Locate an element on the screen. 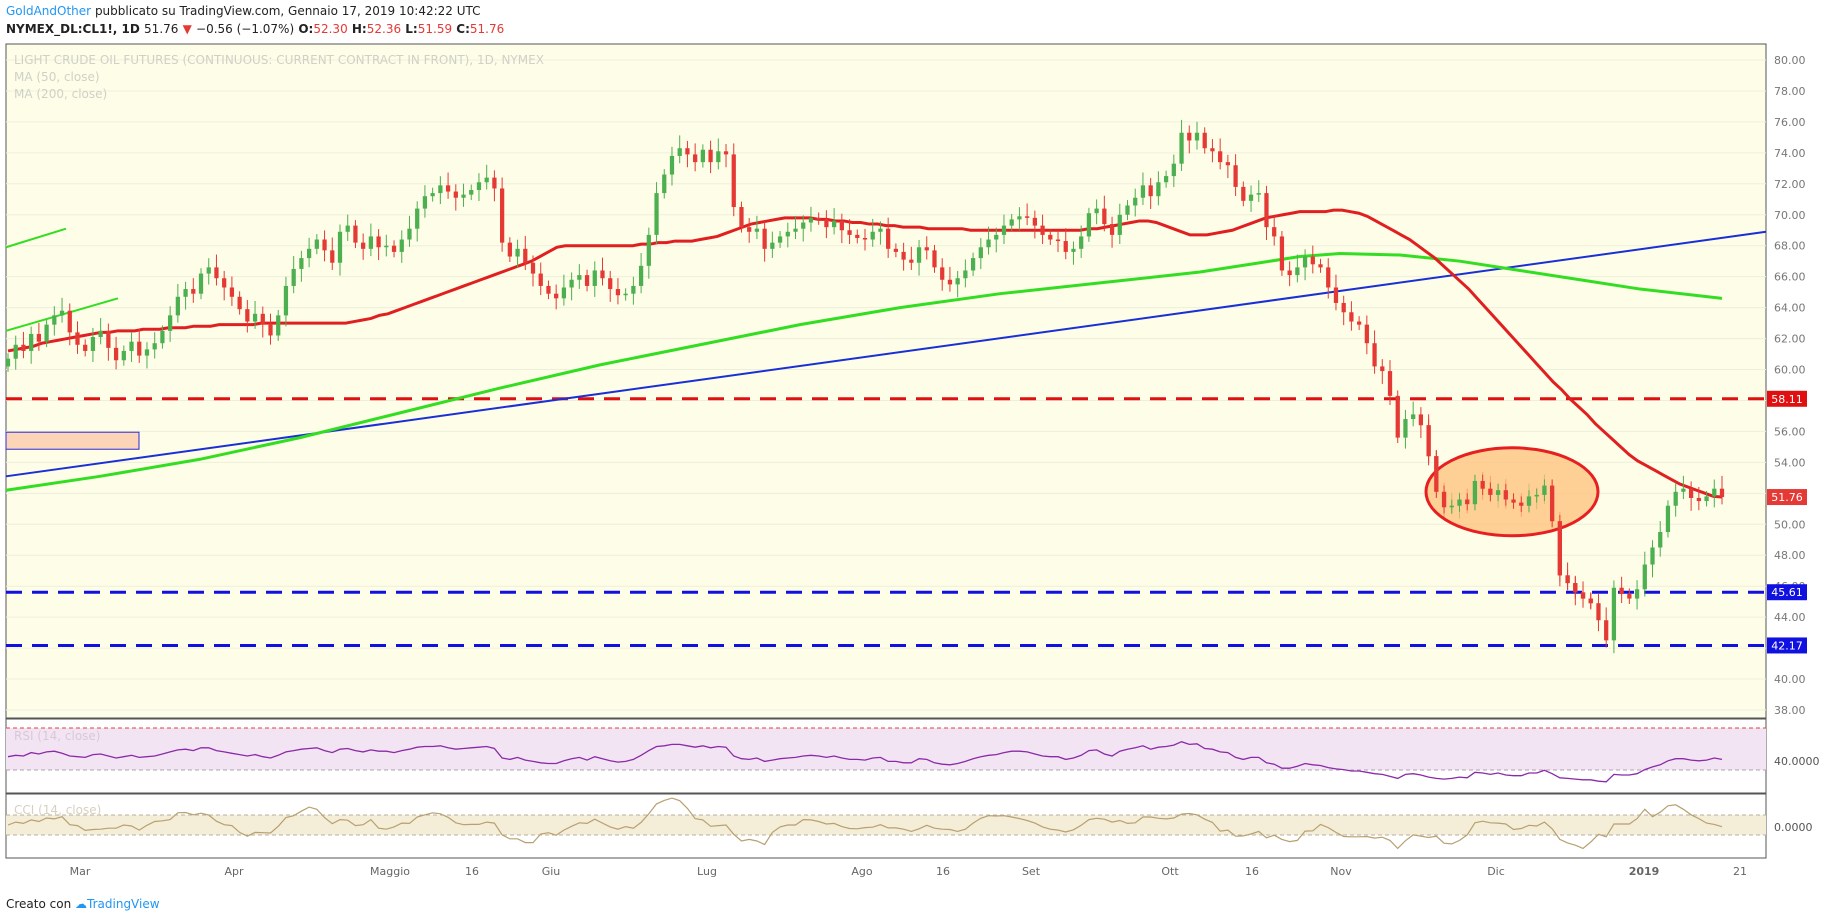 This screenshot has width=1828, height=922. rsi-band is located at coordinates (886, 749).